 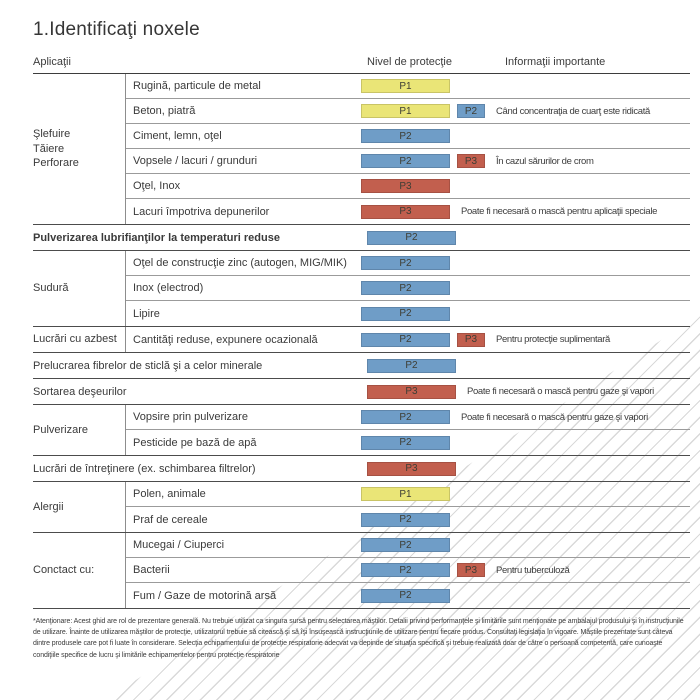 I want to click on row-label: Pesticide pe bază de apă, so click(x=195, y=442).